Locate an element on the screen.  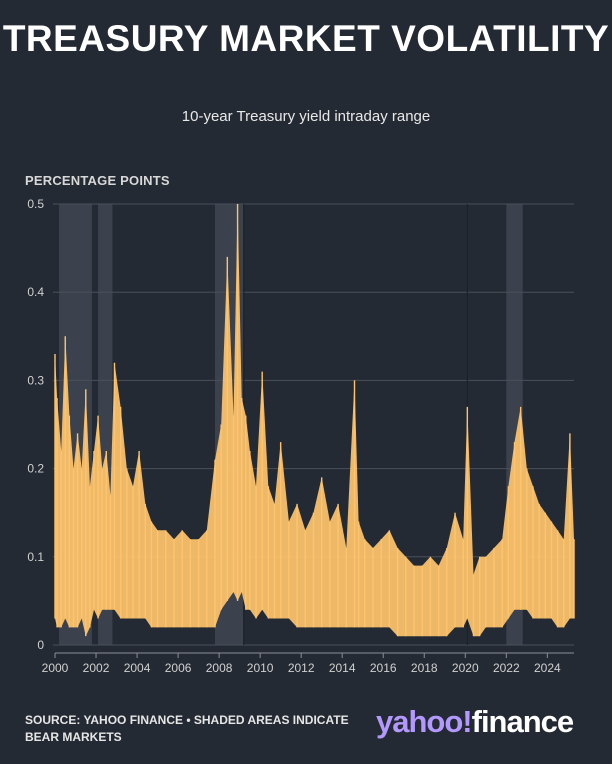
x-tick-label-7: 2014 is located at coordinates (342, 668).